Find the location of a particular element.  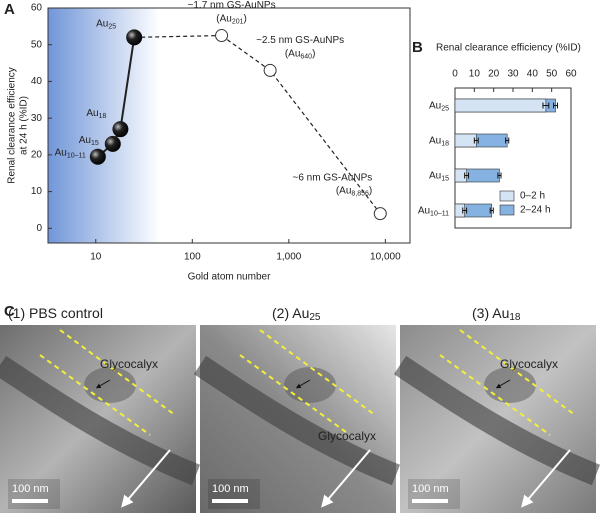

y-axis-label: Renal clearance efficiency is located at coordinates (12, 125).